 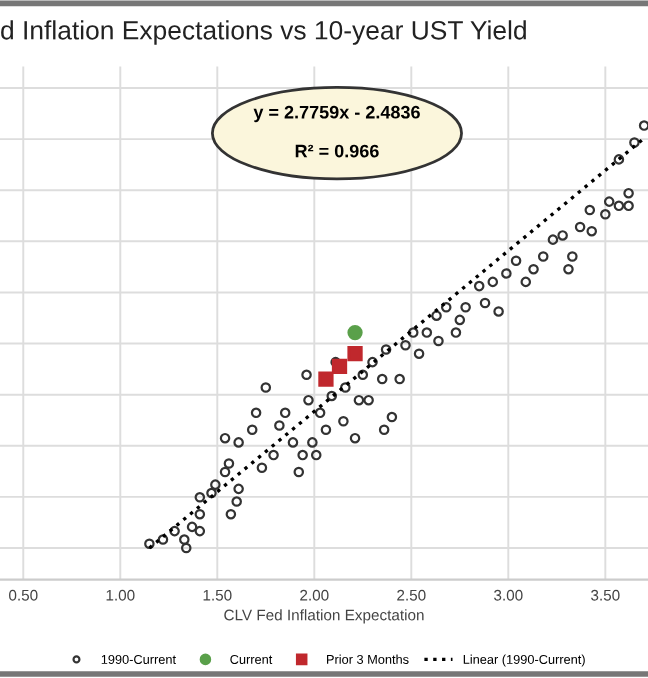 What do you see at coordinates (337, 151) in the screenshot?
I see `annotation: R² = 0.966` at bounding box center [337, 151].